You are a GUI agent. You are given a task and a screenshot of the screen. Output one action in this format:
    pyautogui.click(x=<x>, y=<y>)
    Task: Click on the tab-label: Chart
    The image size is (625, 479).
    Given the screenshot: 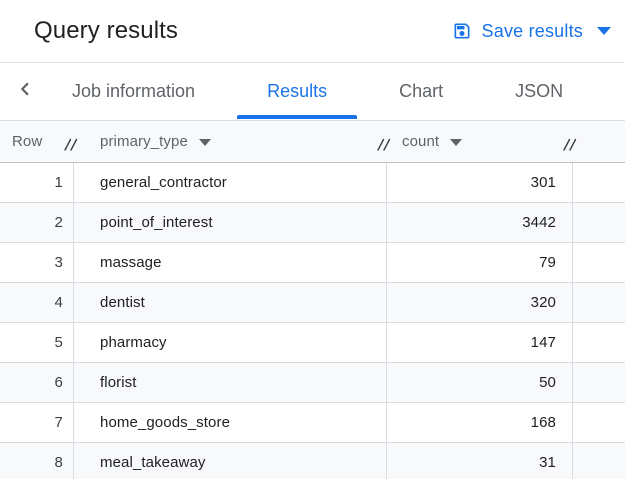 What is the action you would take?
    pyautogui.click(x=421, y=91)
    